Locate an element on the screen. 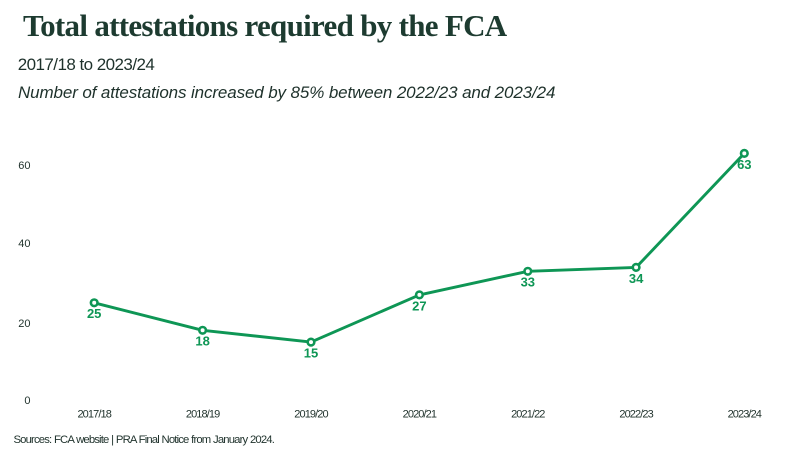  svg-text: 0 is located at coordinates (27, 401).